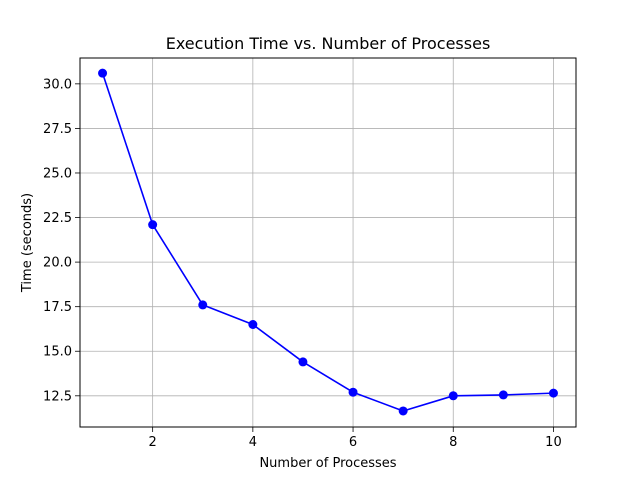 This screenshot has width=640, height=480. I want to click on x-tick-label: 6, so click(353, 442).